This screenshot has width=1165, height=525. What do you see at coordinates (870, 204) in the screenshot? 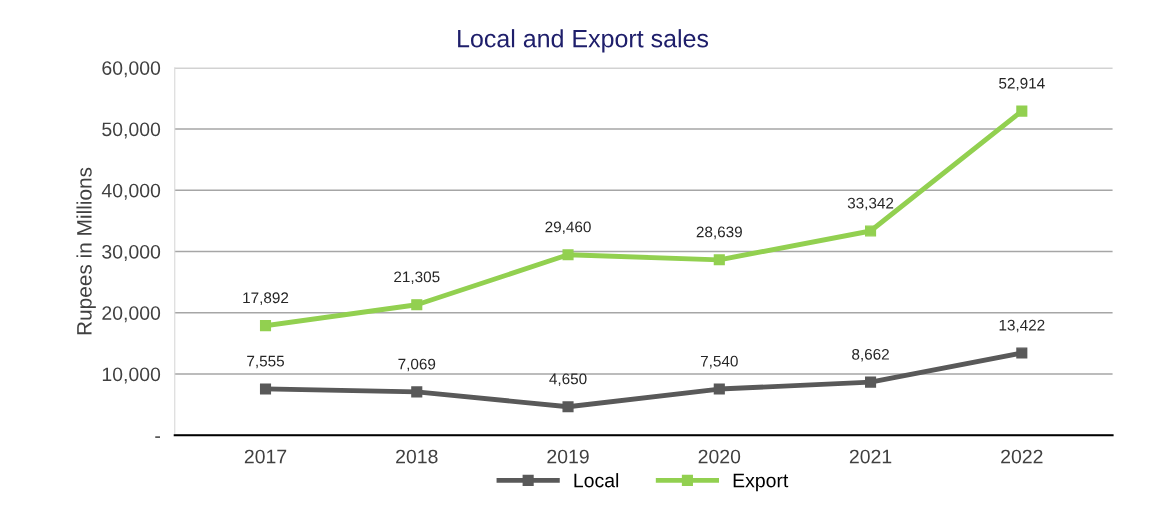
I see `data-label: 33,342` at bounding box center [870, 204].